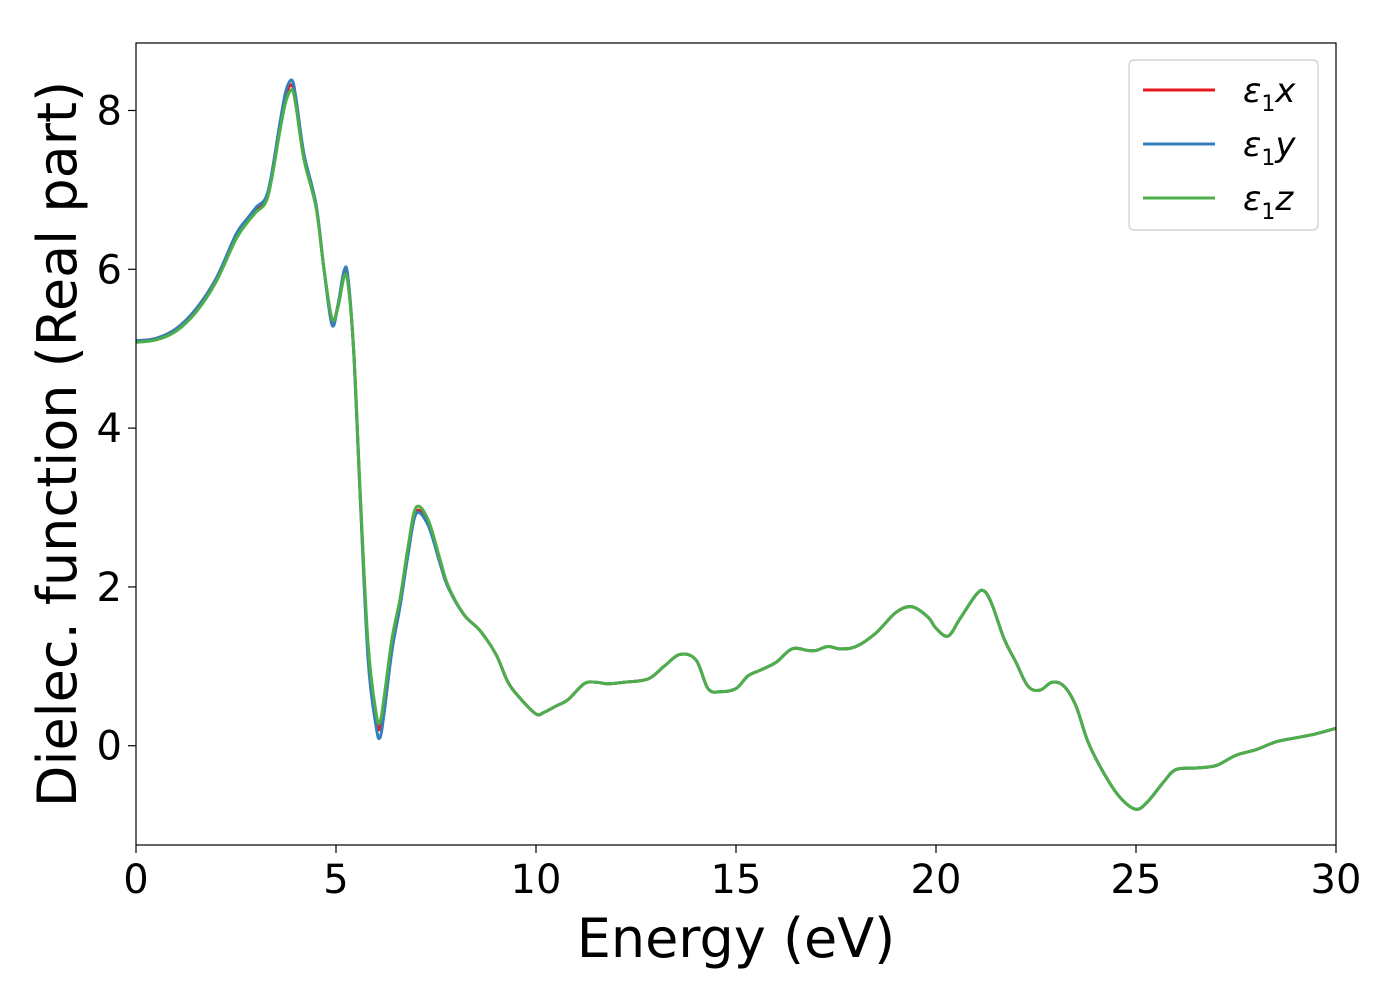  I want to click on x-axis-label: Energy (eV), so click(736, 938).